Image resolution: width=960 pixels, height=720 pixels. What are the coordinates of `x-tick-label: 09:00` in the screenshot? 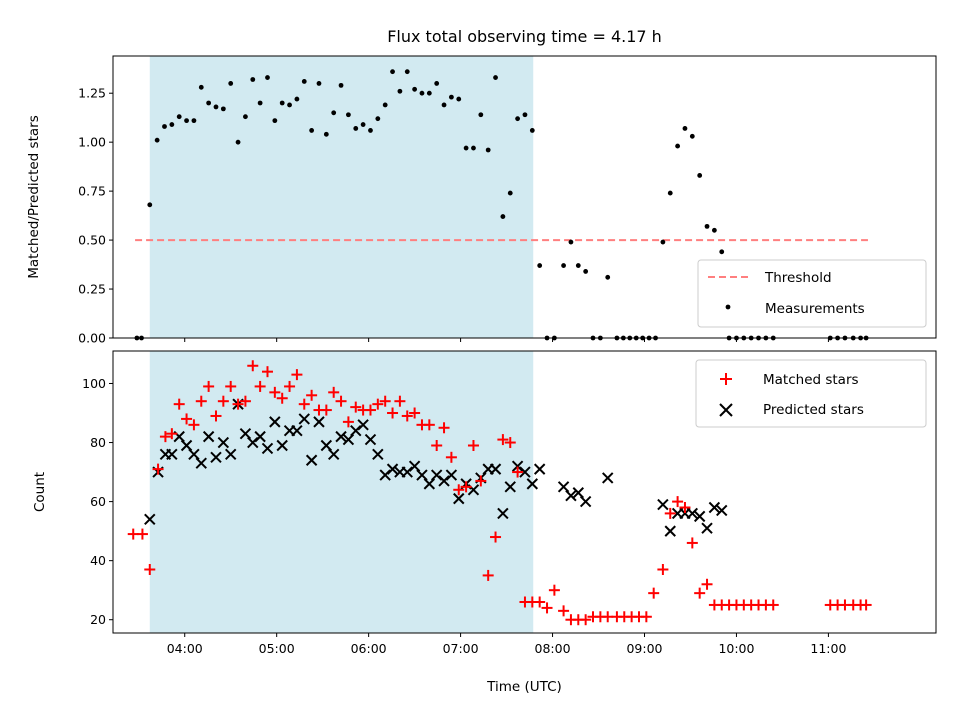 It's located at (644, 648).